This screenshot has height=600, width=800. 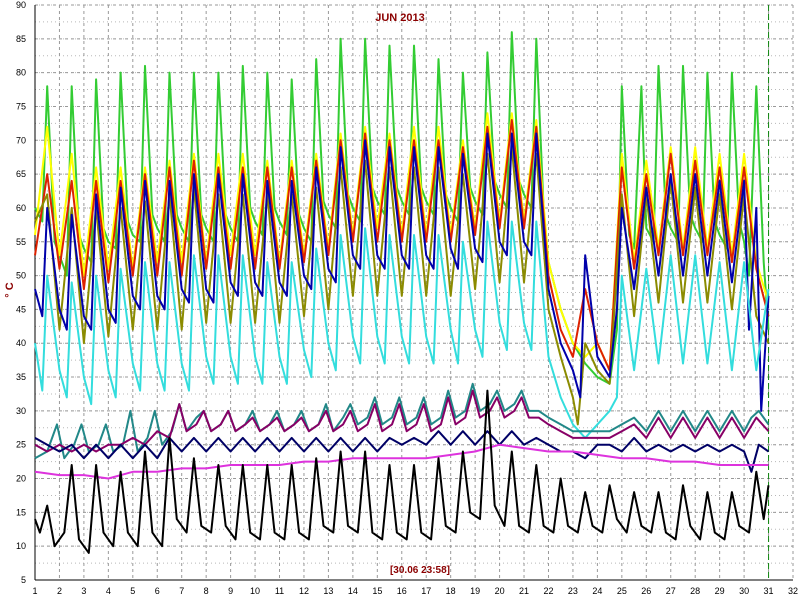 I want to click on y-tick-labels: 5 10 15 20 25 30 35 40 45 50 55 60 65 70 75 80 85 90, so click(x=21, y=292).